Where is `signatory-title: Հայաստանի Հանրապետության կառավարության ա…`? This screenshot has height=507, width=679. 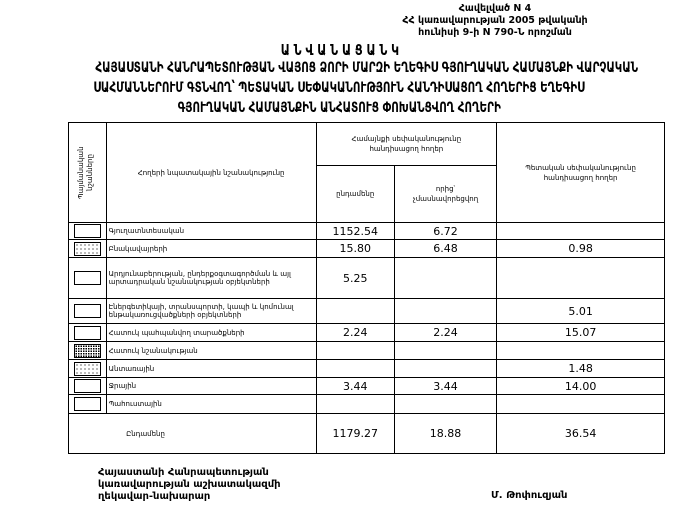 signatory-title: Հայաստանի Հանրապետության կառավարության ա… is located at coordinates (189, 485).